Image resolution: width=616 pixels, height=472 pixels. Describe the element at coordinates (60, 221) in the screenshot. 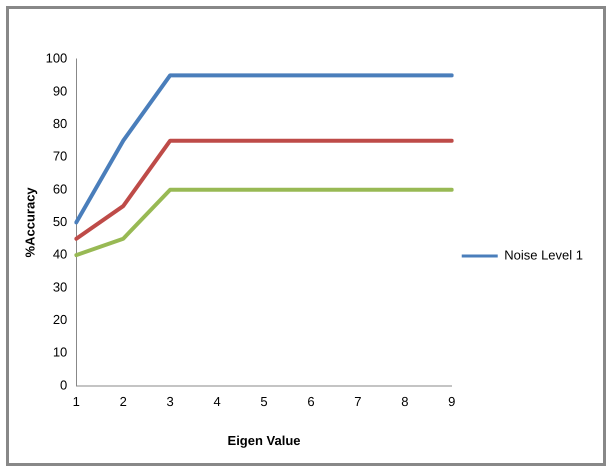

I see `y-tick-label: 50` at that location.